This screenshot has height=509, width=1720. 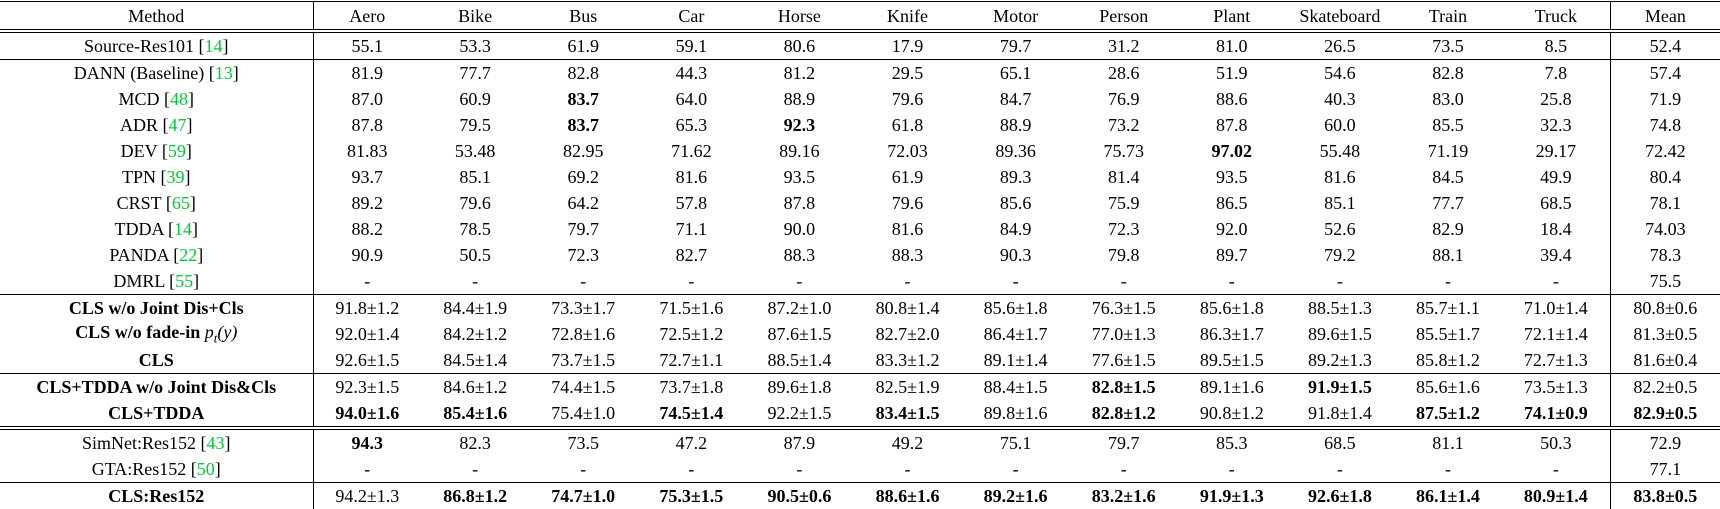 I want to click on method-name: DMRL, so click(x=139, y=281).